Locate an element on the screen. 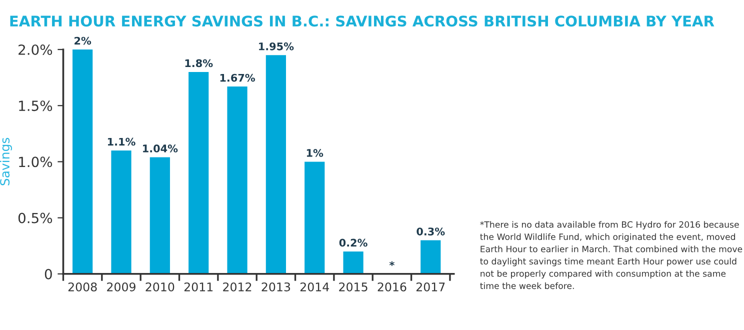 Image resolution: width=744 pixels, height=330 pixels. y-tick-label: 2.0% is located at coordinates (35, 49).